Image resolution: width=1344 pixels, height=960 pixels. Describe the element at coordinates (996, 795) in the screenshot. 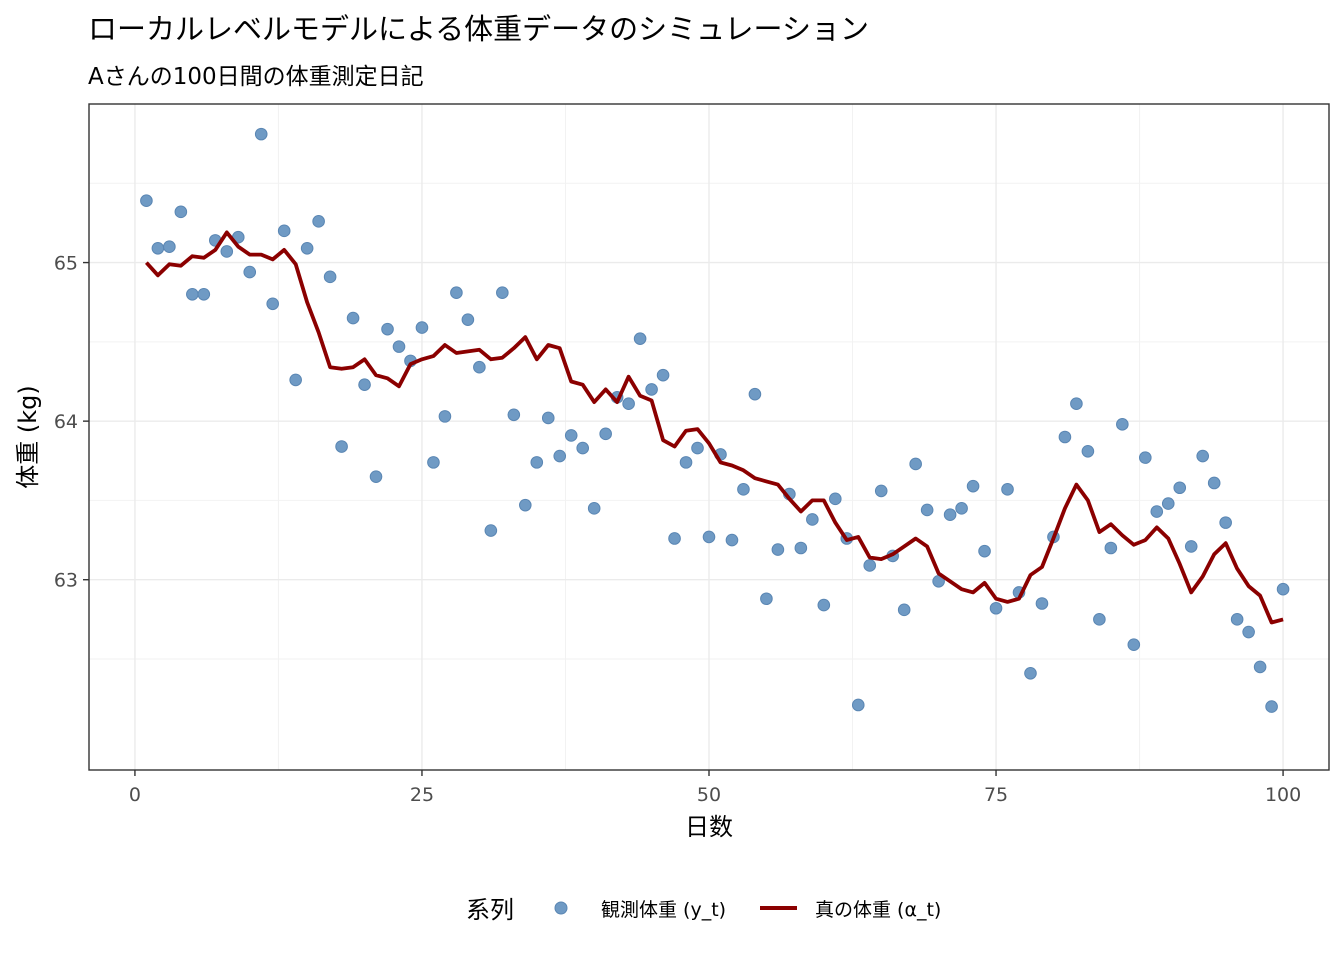

I see `x-tick-label: 75` at that location.